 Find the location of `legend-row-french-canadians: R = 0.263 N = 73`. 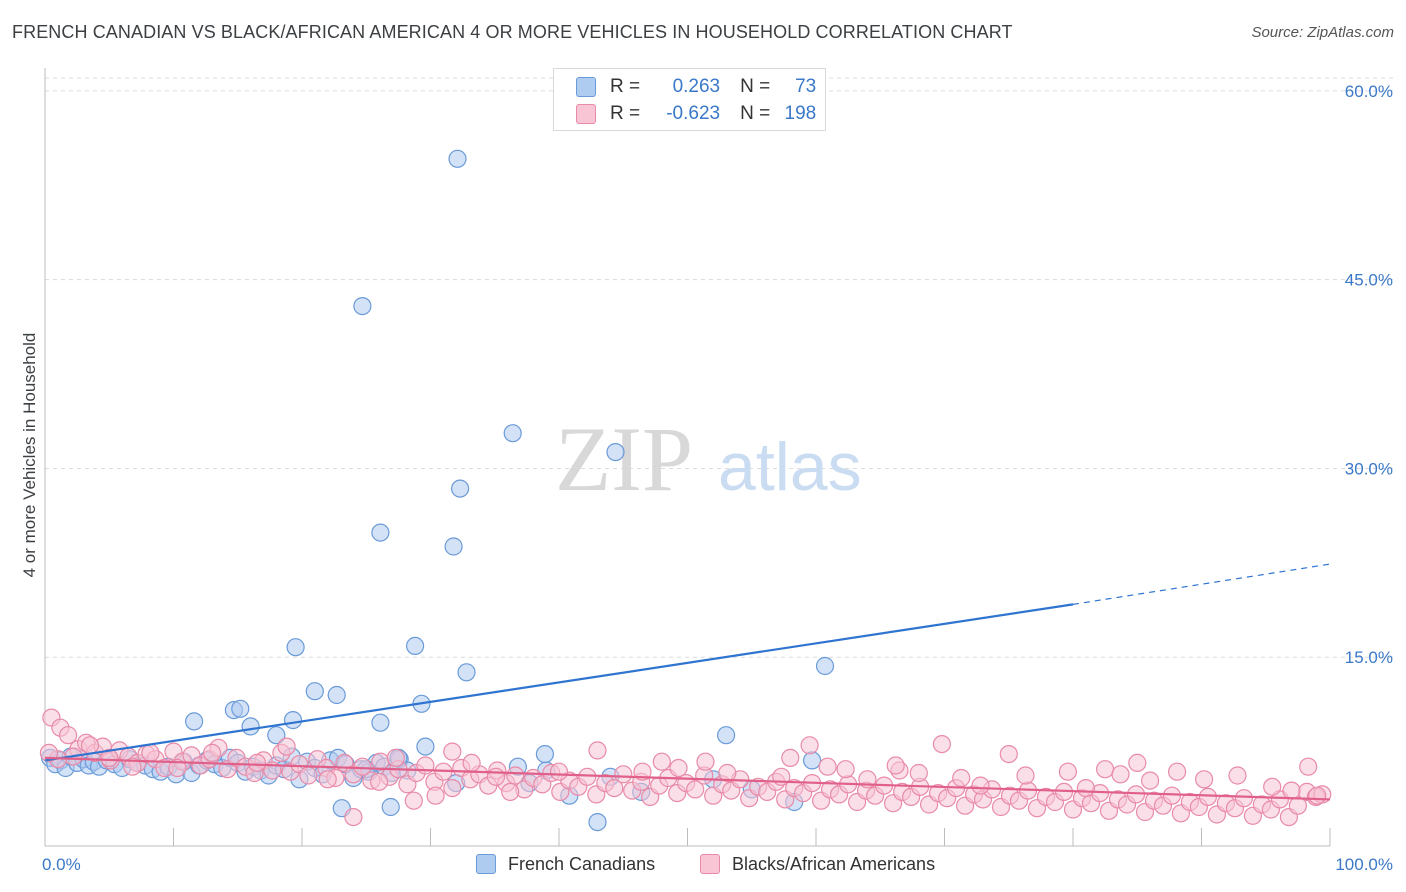

legend-row-french-canadians: R = 0.263 N = 73 is located at coordinates (696, 87).